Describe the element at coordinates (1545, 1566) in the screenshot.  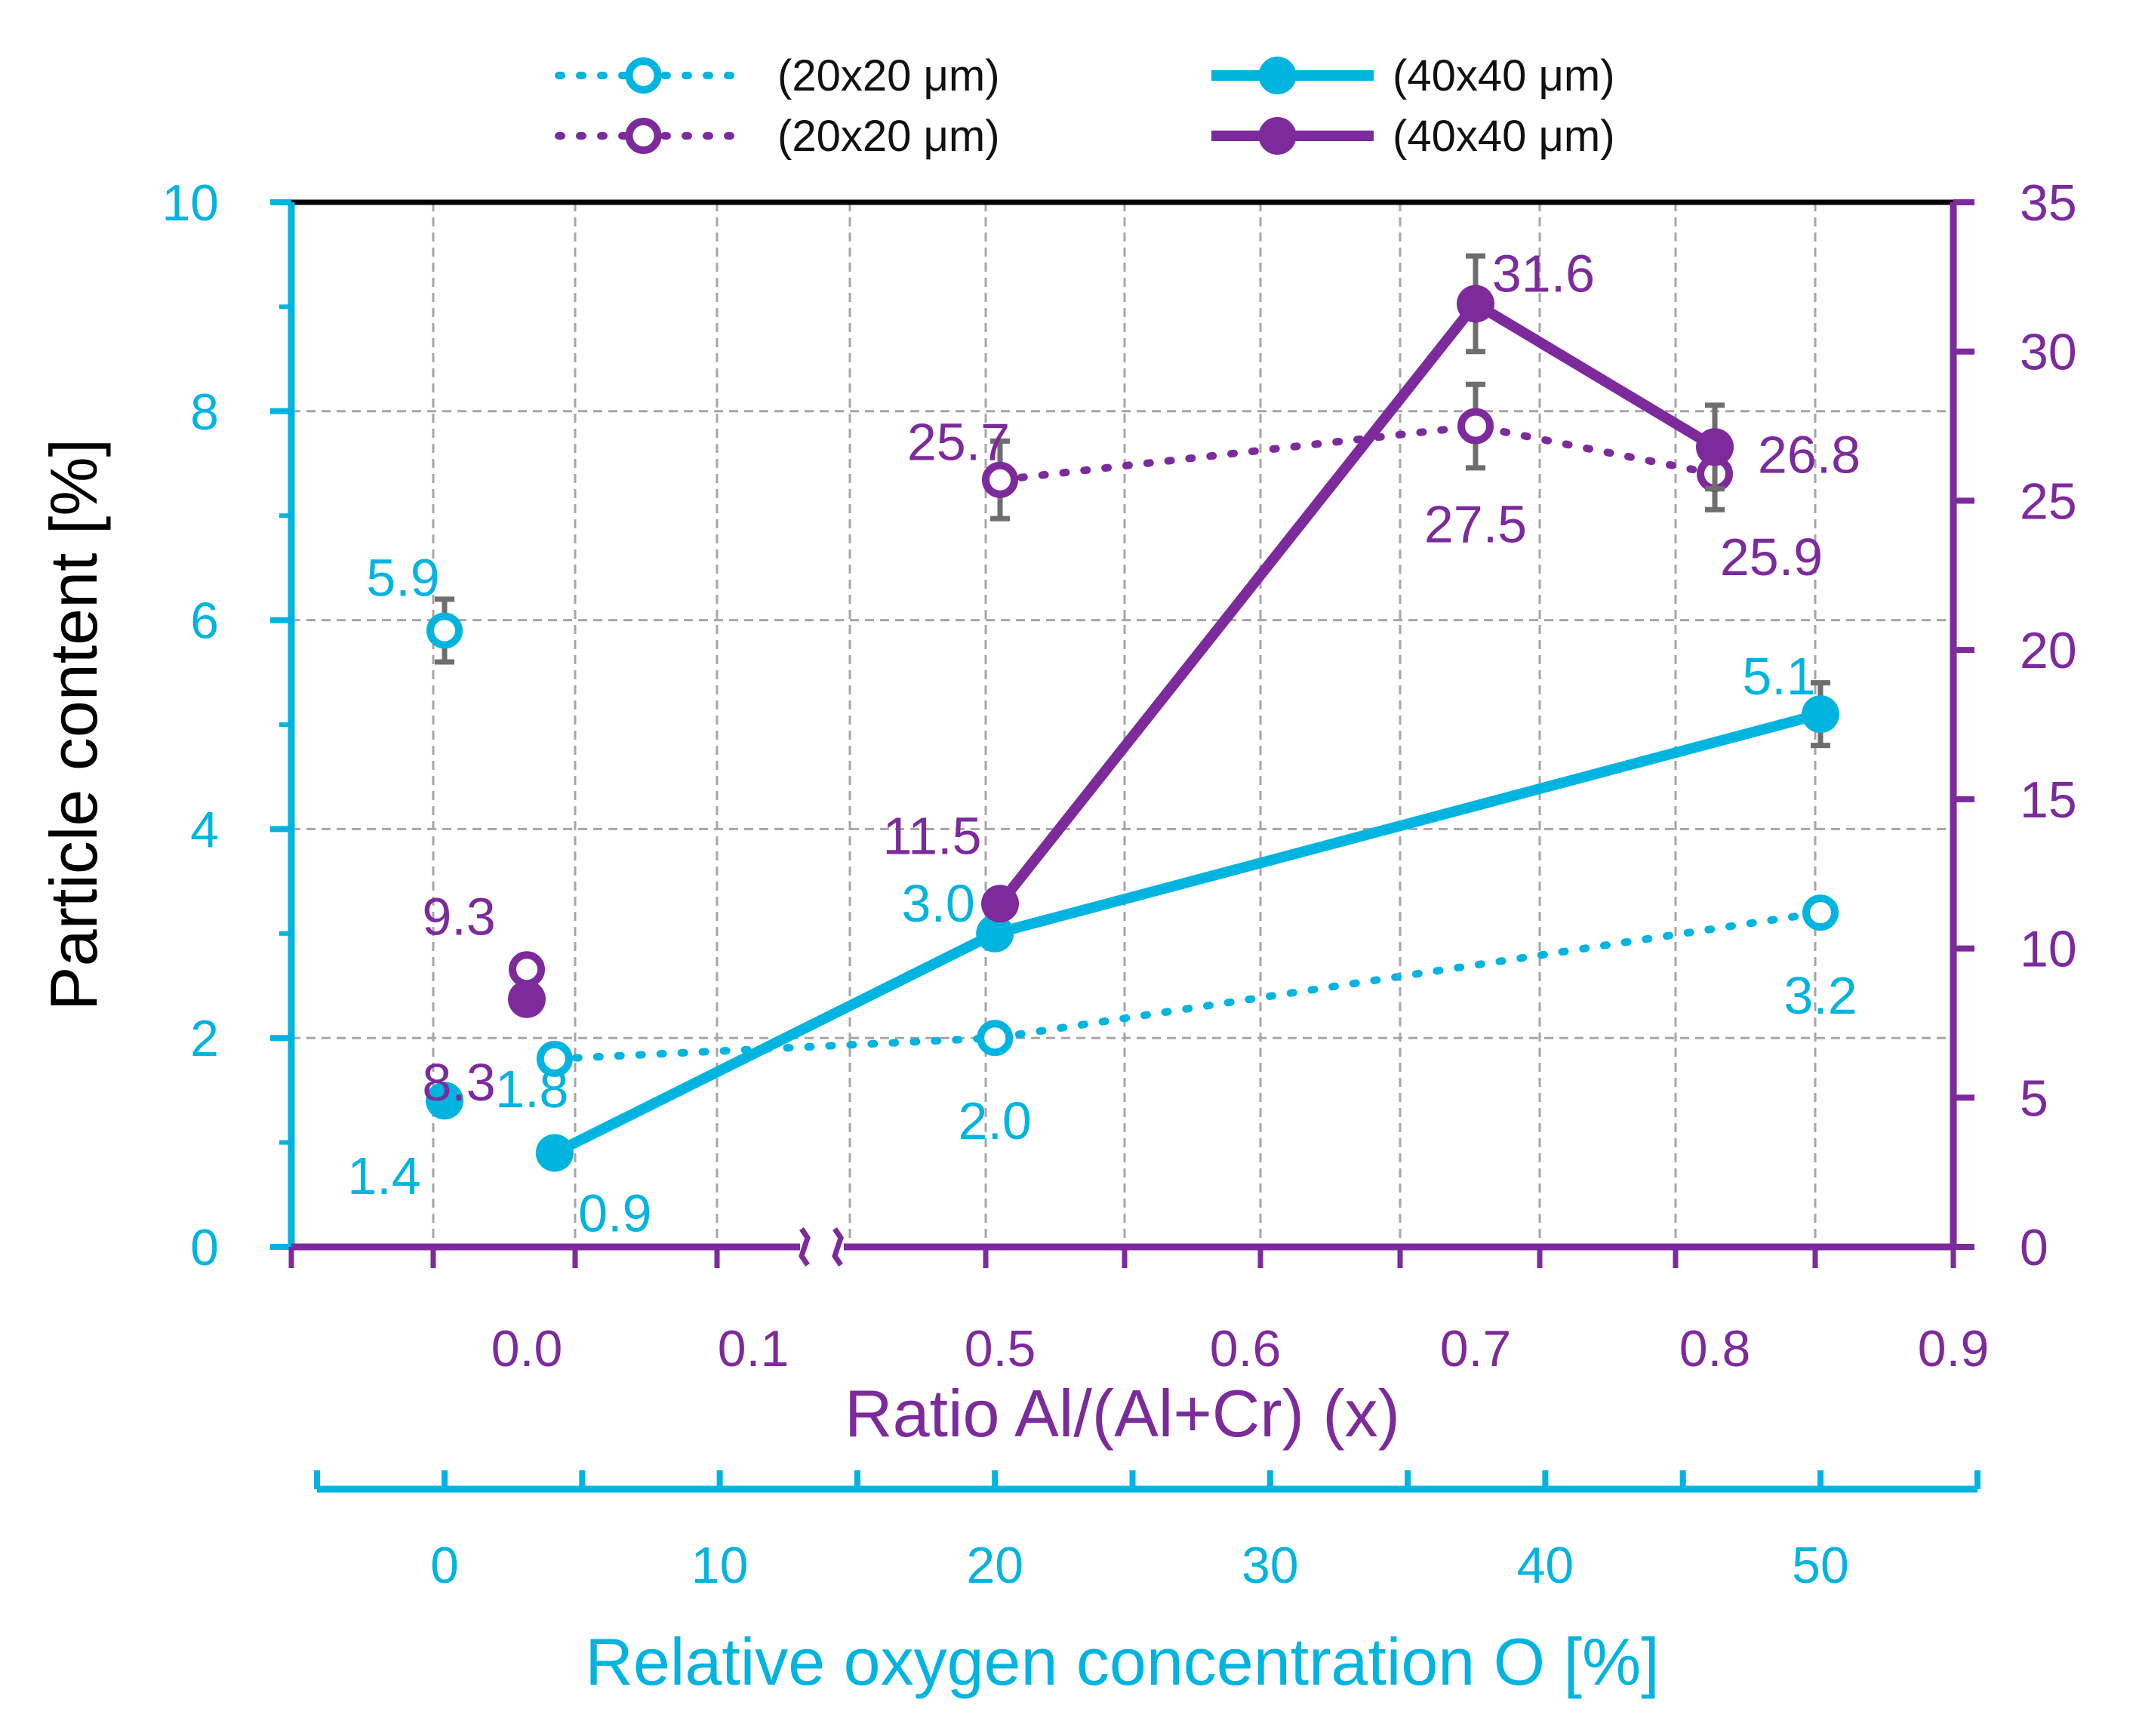
I see `oxygen-axis-tick-label: 40` at that location.